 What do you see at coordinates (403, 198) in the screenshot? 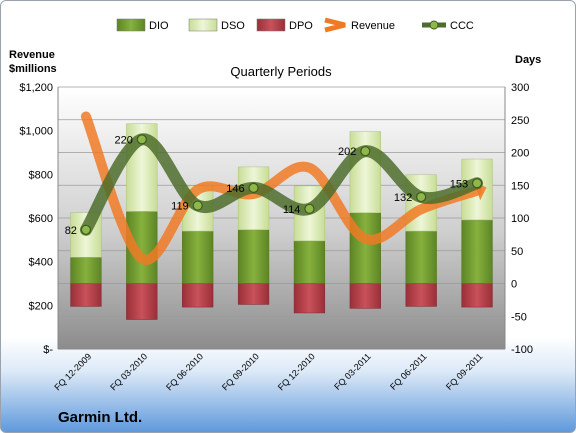
I see `ccc-data-label: 132` at bounding box center [403, 198].